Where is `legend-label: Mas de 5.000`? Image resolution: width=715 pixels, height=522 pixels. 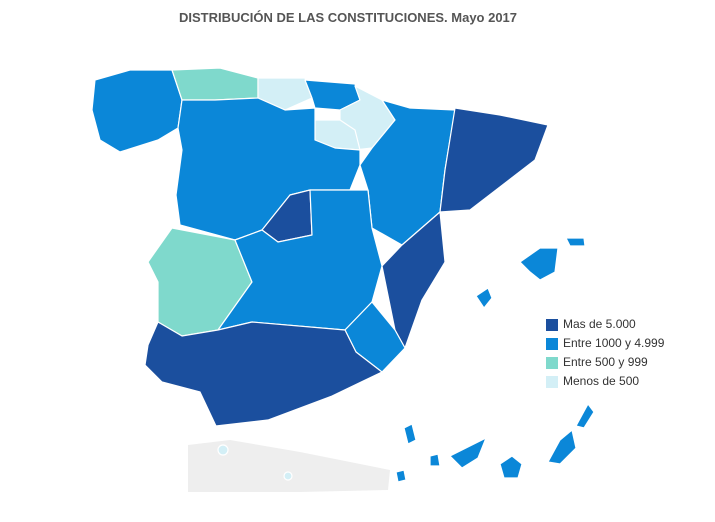 legend-label: Mas de 5.000 is located at coordinates (599, 324).